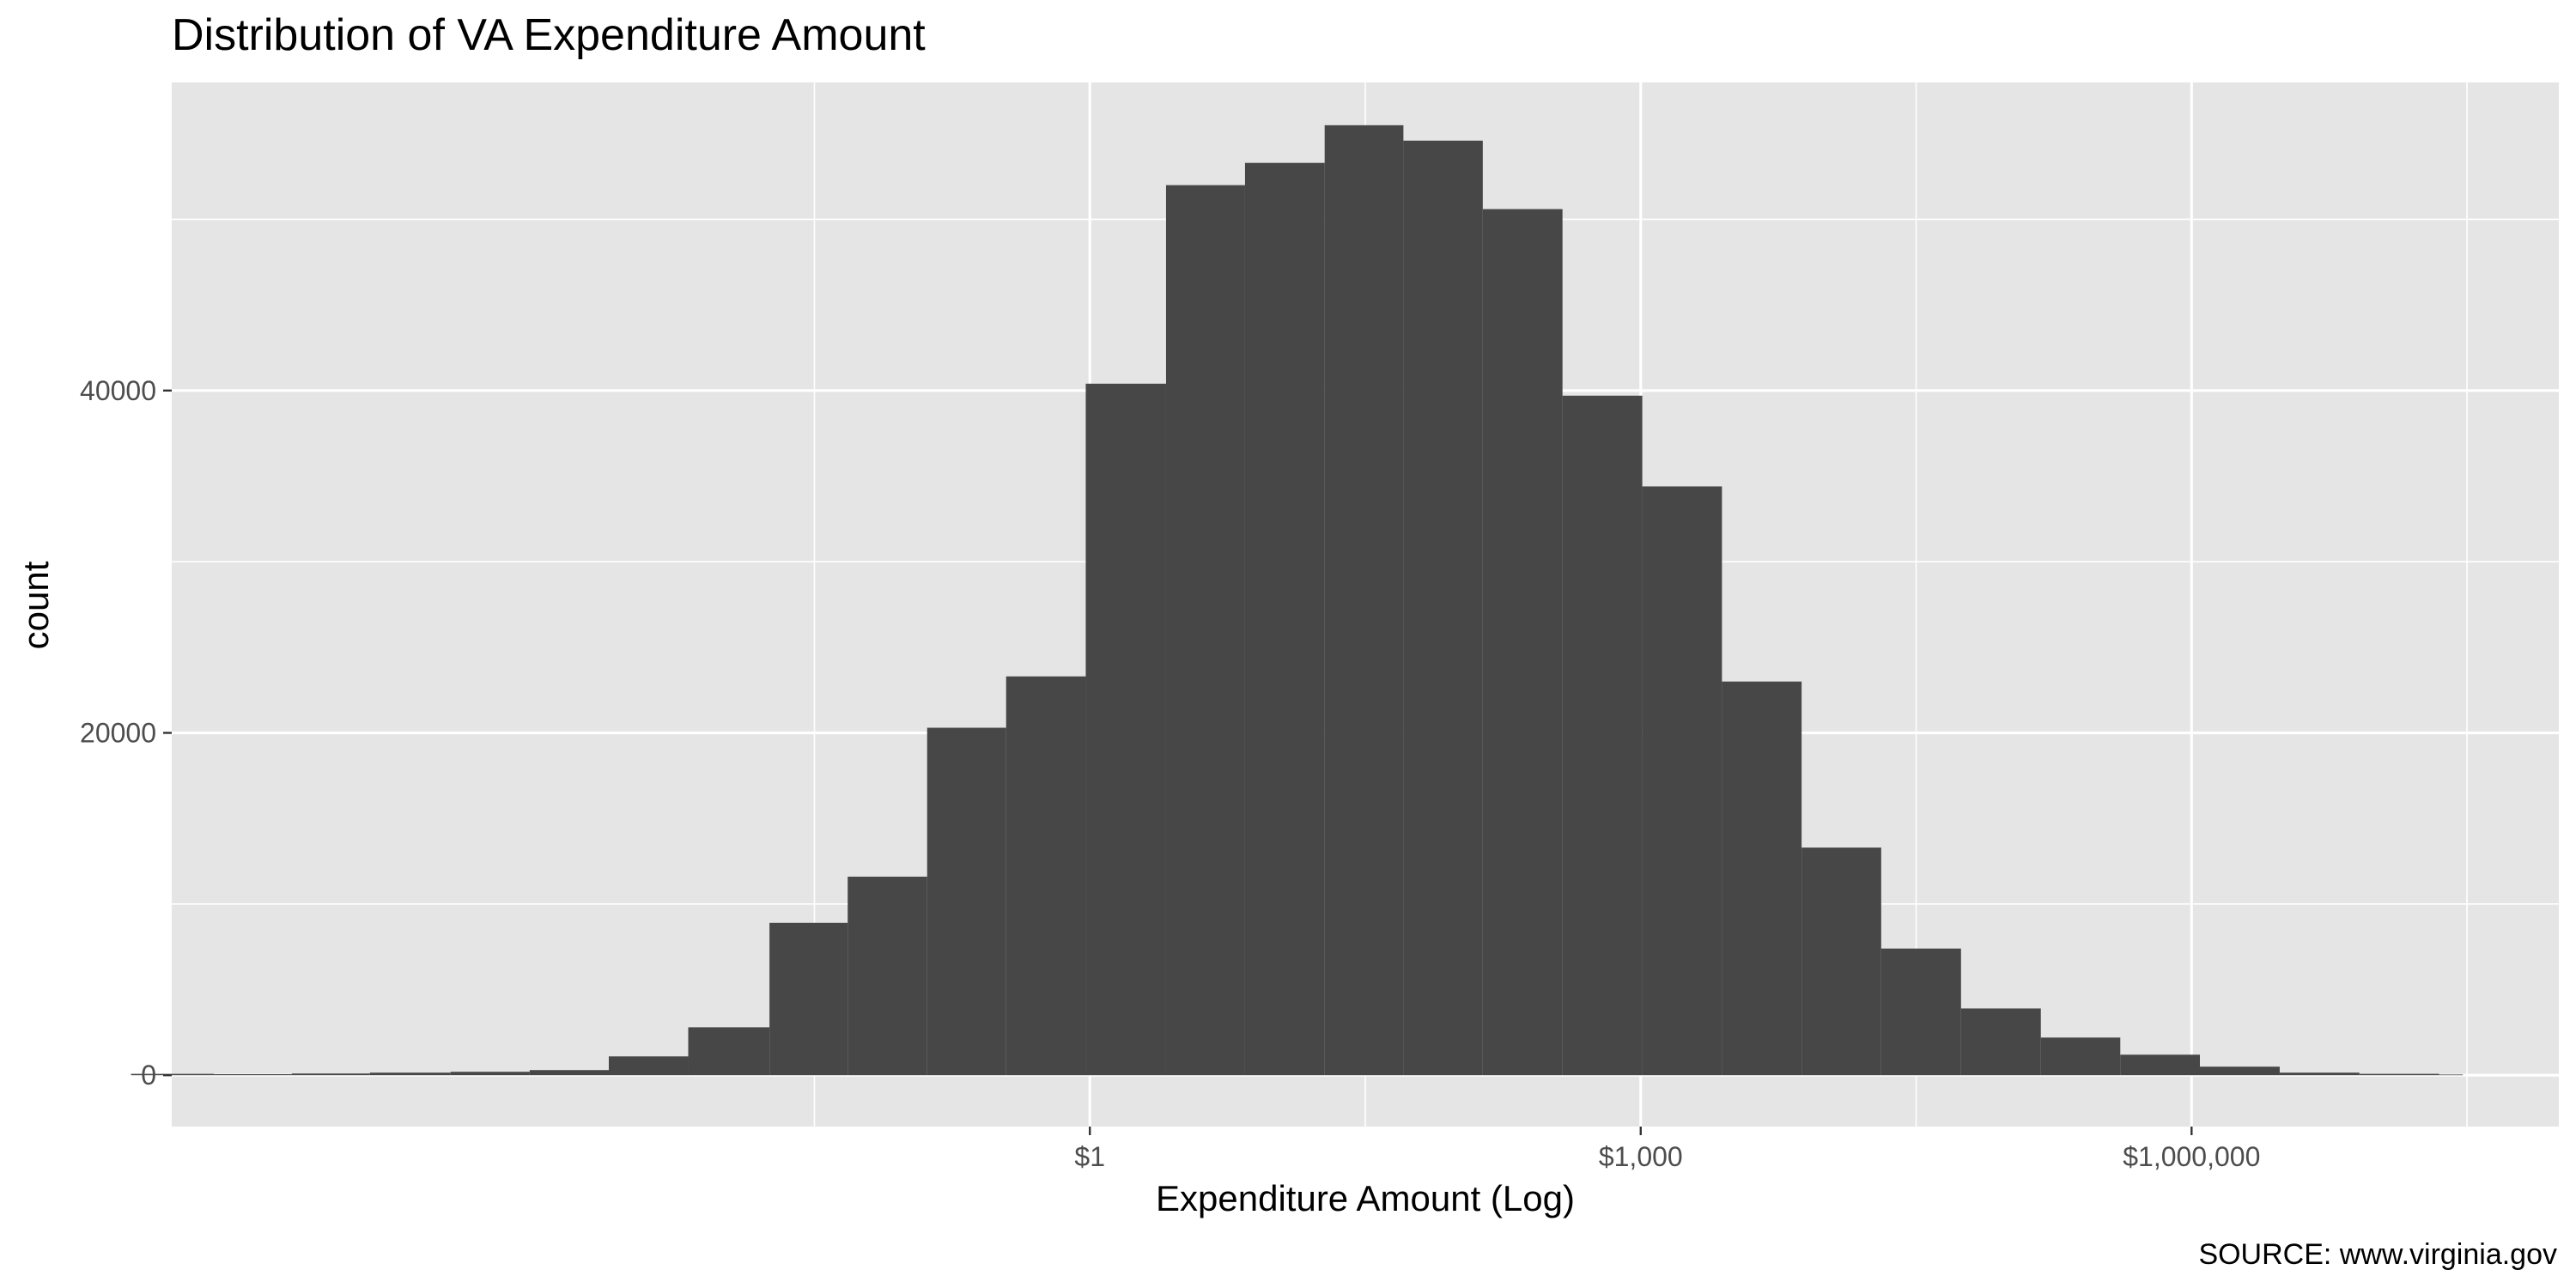 This screenshot has height=1288, width=2576. What do you see at coordinates (118, 733) in the screenshot?
I see `y-tick-label: 20000` at bounding box center [118, 733].